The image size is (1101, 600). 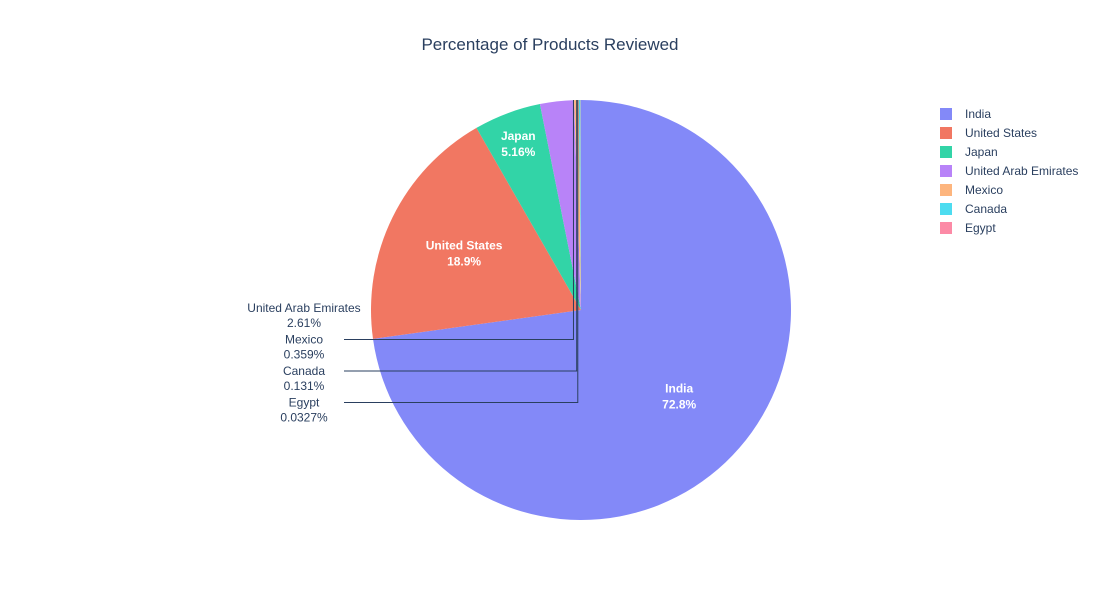 I want to click on leader-line-egypt, so click(x=461, y=251).